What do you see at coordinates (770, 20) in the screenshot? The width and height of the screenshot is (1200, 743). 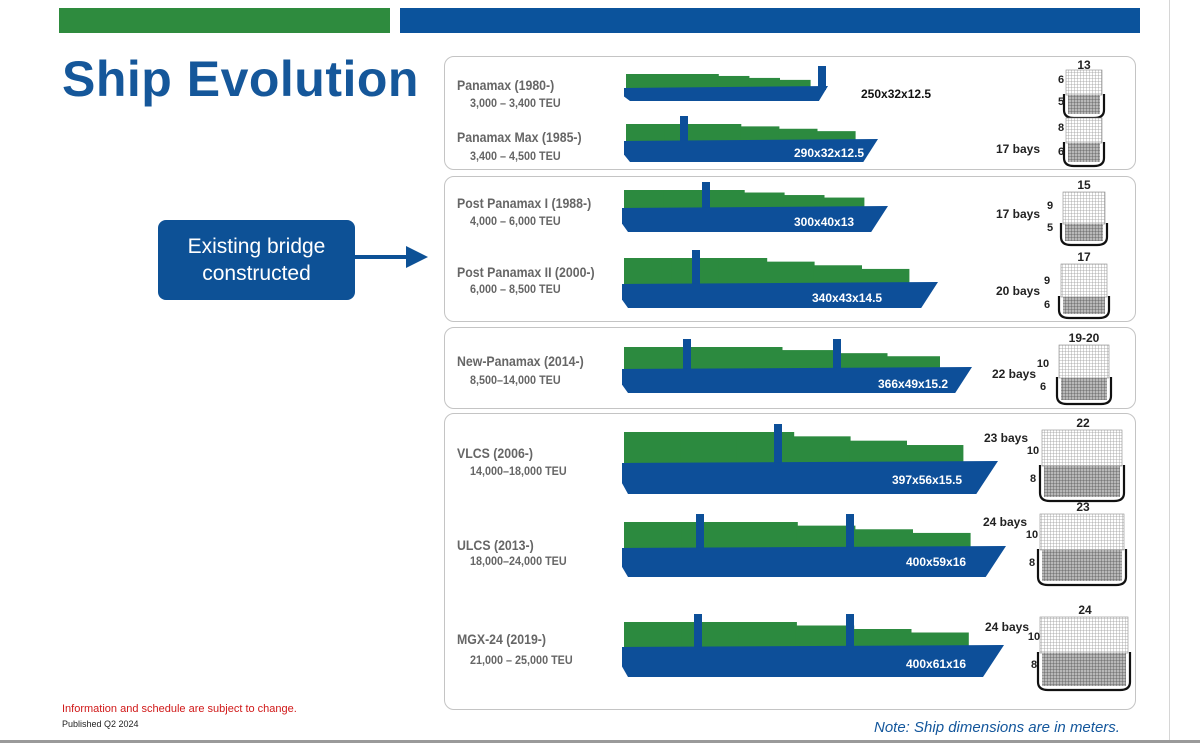 I see `header-bar-blue` at bounding box center [770, 20].